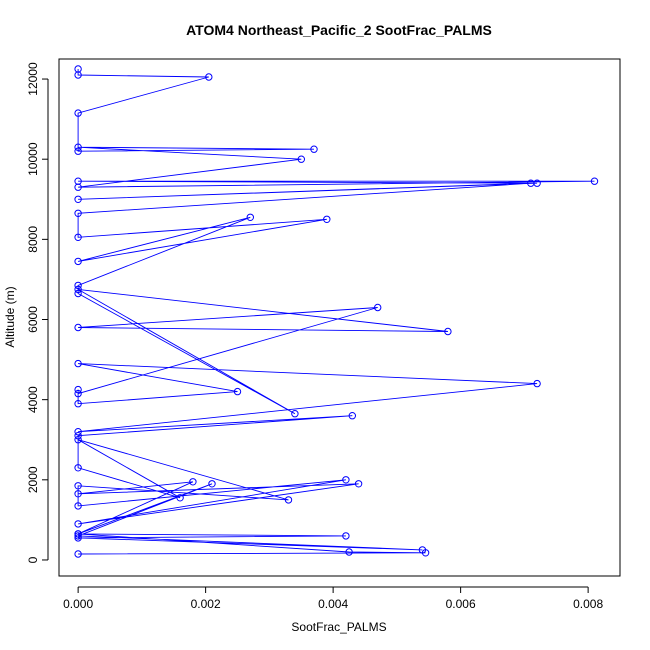 Image resolution: width=650 pixels, height=650 pixels. Describe the element at coordinates (78, 604) in the screenshot. I see `x-tick-label: 0.000` at that location.